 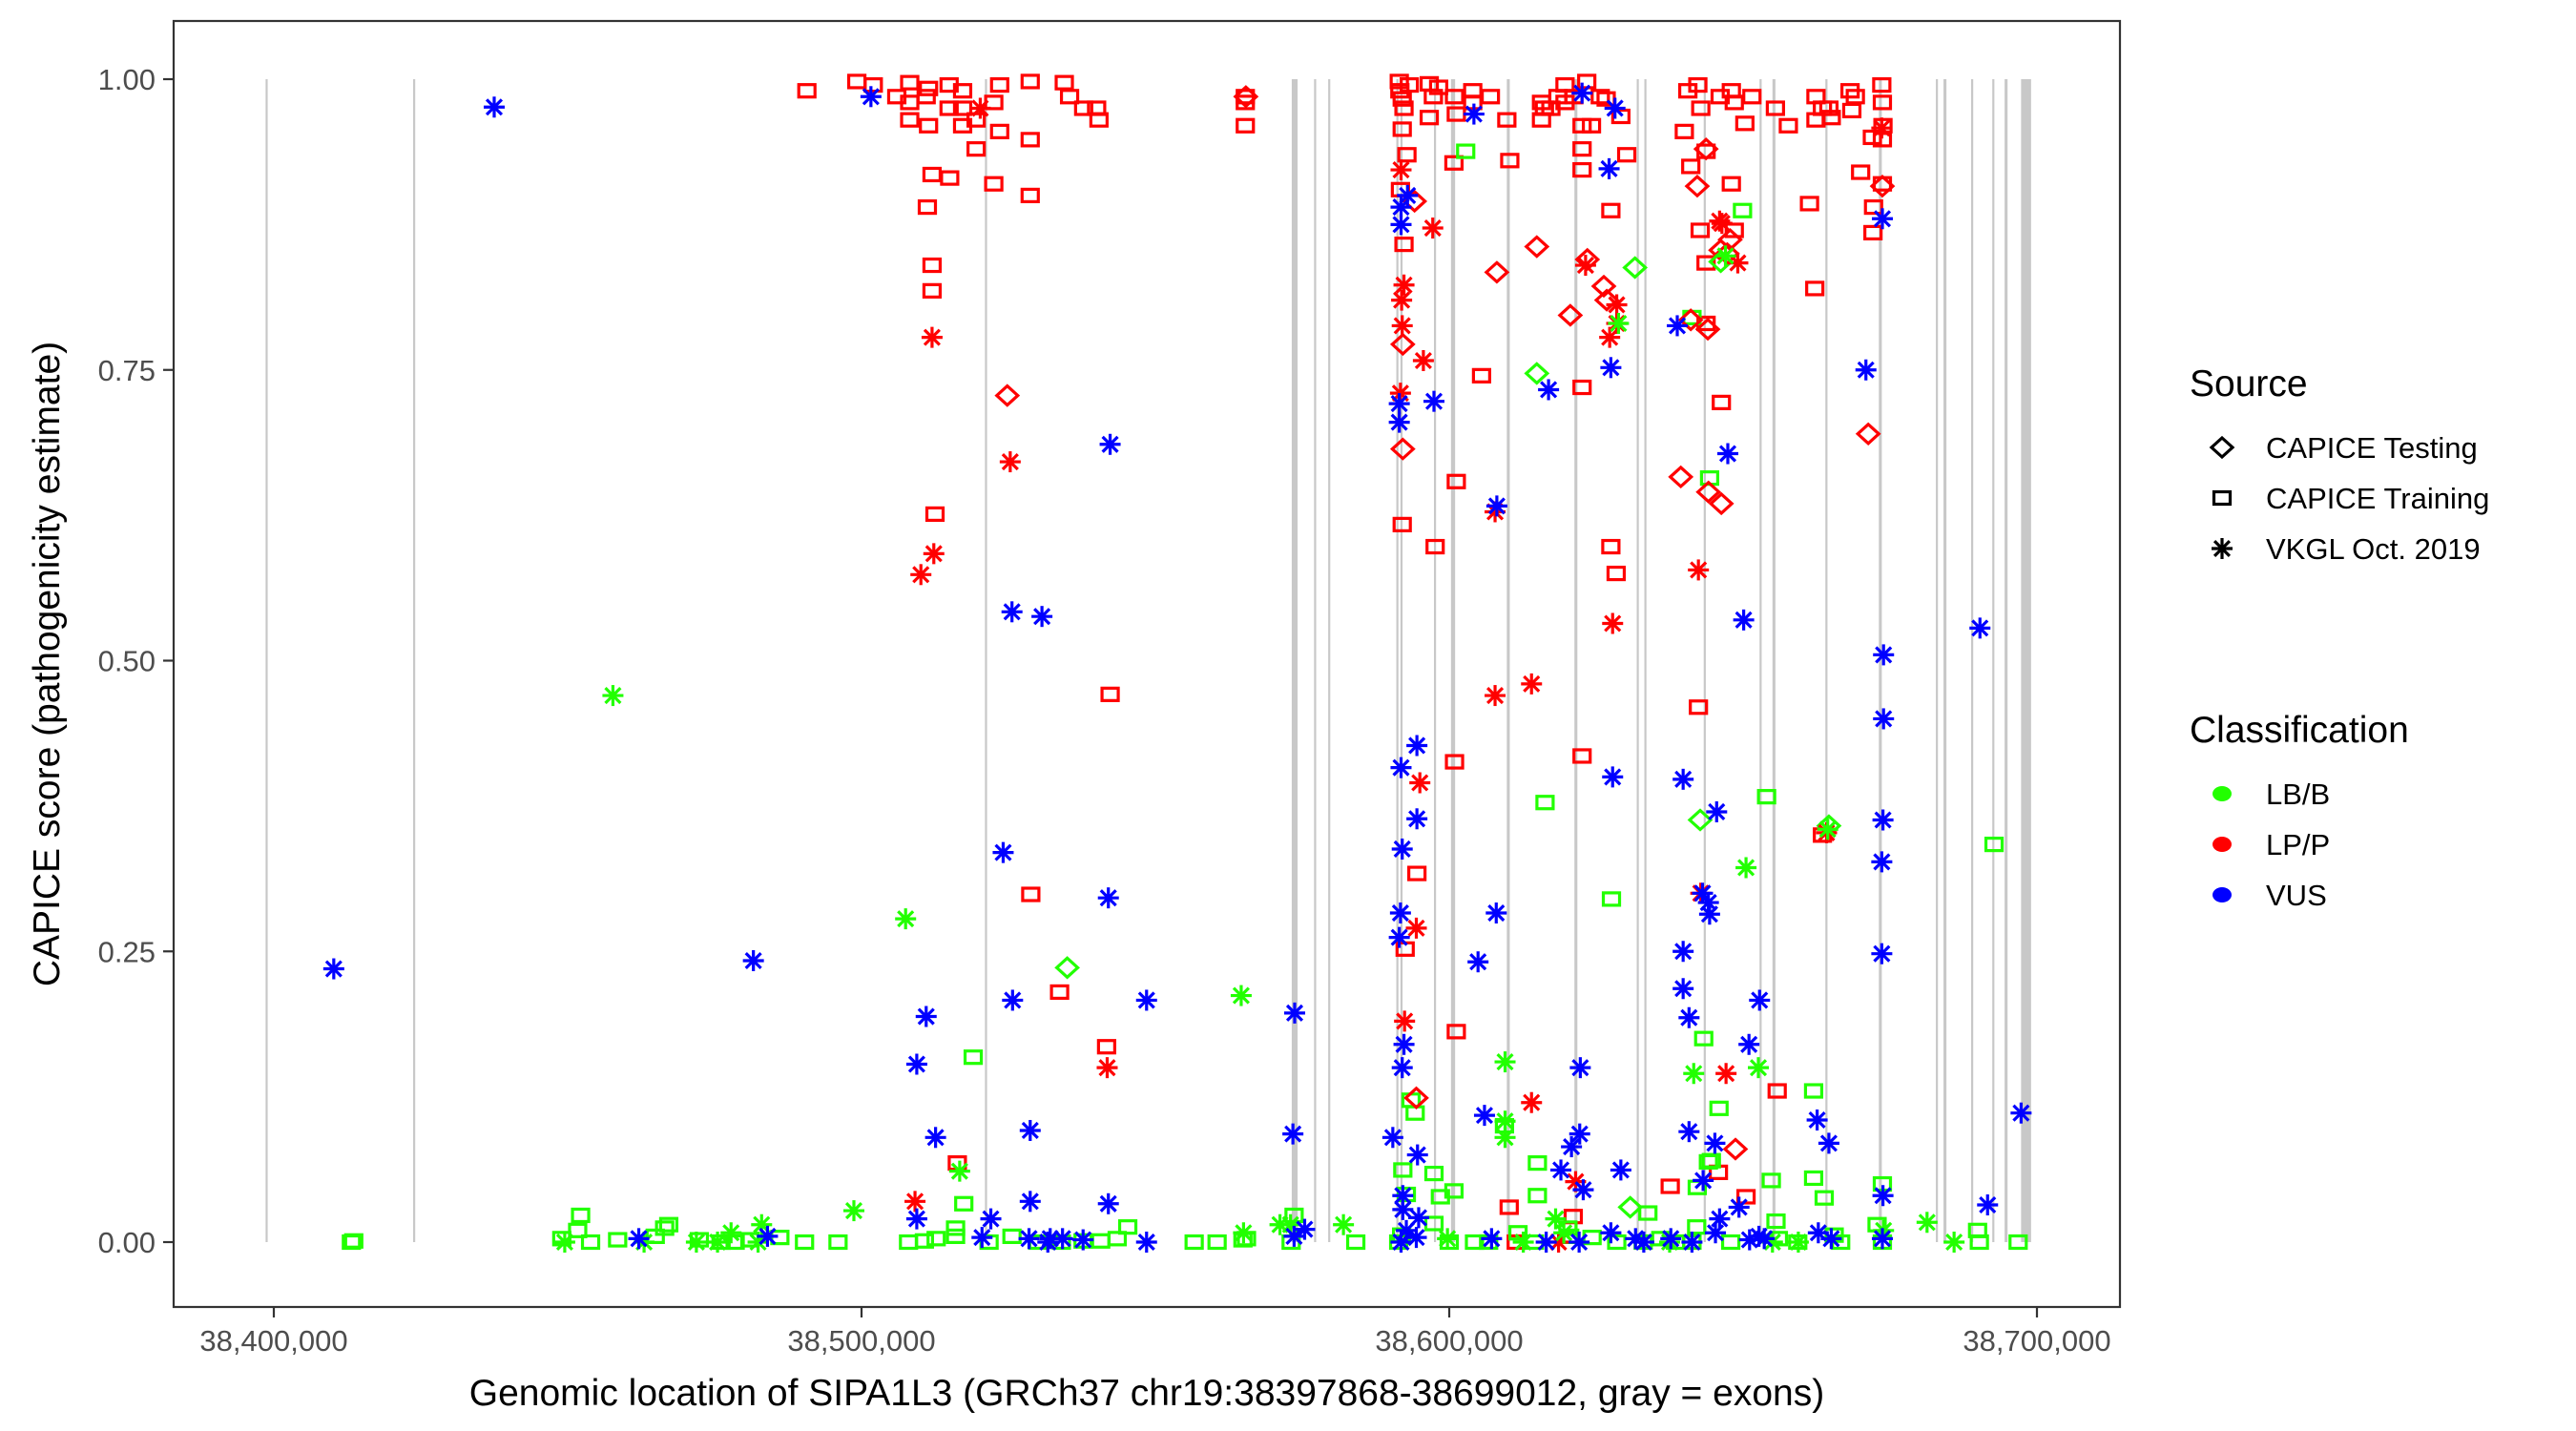 What do you see at coordinates (273, 1341) in the screenshot?
I see `x-tick-label: 38,400,000` at bounding box center [273, 1341].